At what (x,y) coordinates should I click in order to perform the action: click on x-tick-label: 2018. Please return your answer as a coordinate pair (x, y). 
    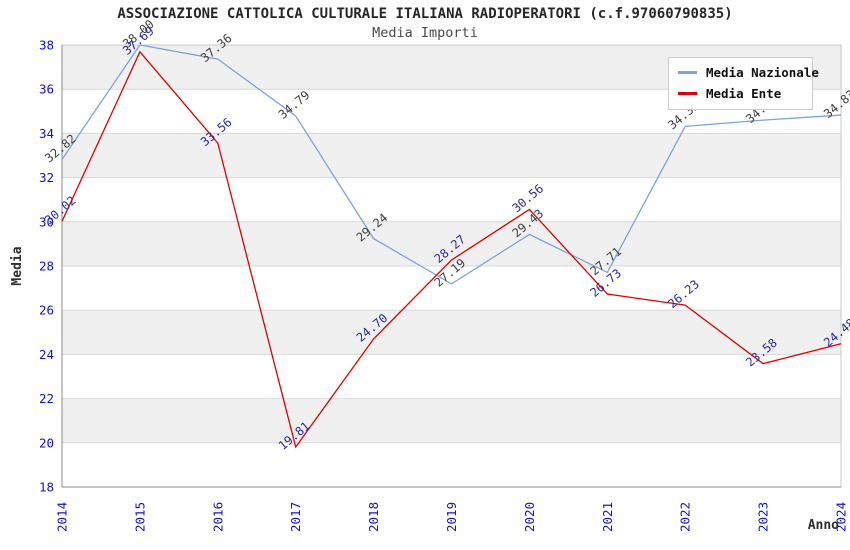
    Looking at the image, I should click on (373, 517).